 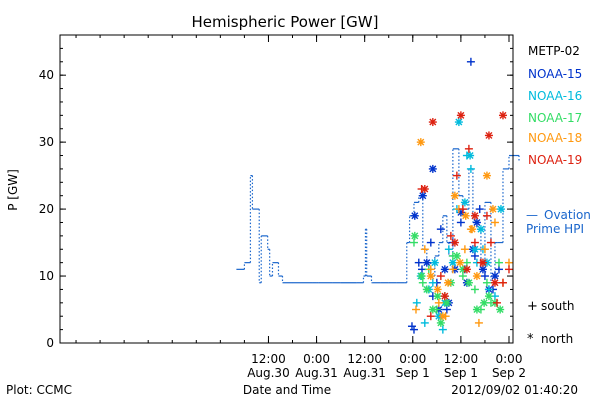 What do you see at coordinates (555, 229) in the screenshot?
I see `legend-ovation-line2: Prime HPI` at bounding box center [555, 229].